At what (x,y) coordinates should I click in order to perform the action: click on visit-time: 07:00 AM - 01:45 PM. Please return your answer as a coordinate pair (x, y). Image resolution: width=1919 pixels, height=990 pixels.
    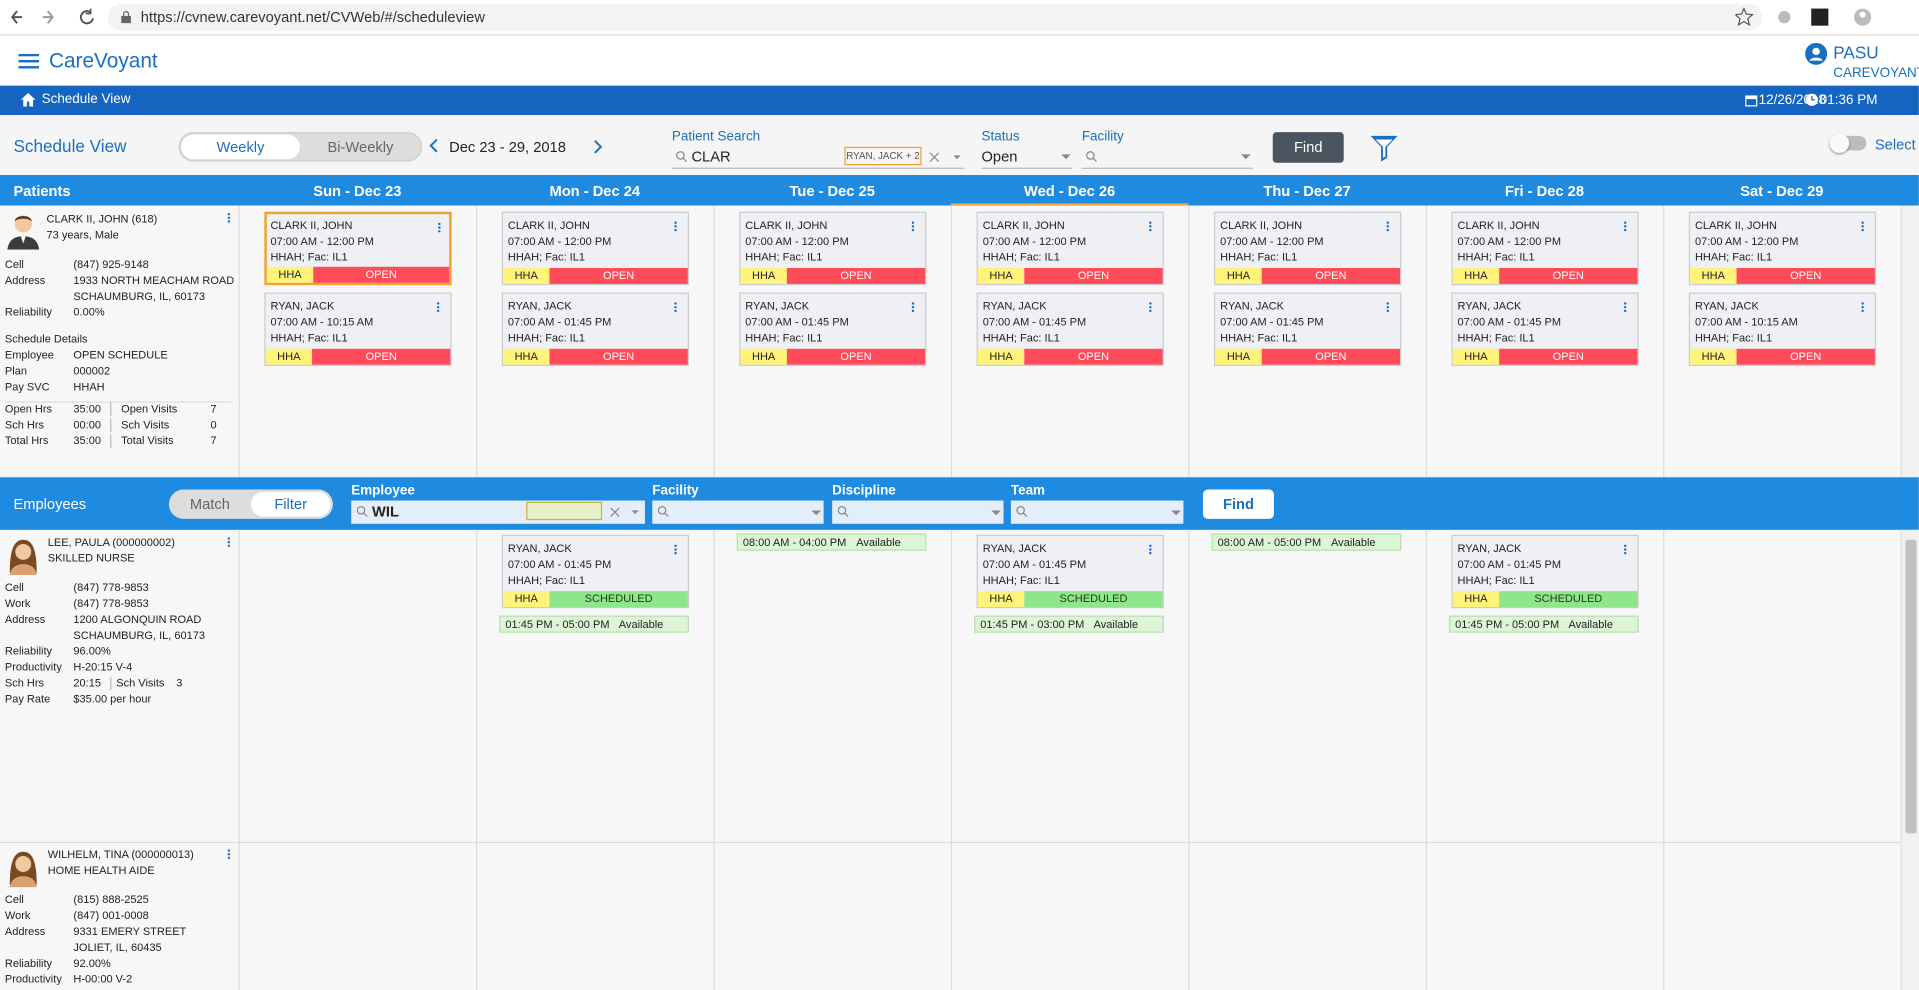
    Looking at the image, I should click on (1509, 564).